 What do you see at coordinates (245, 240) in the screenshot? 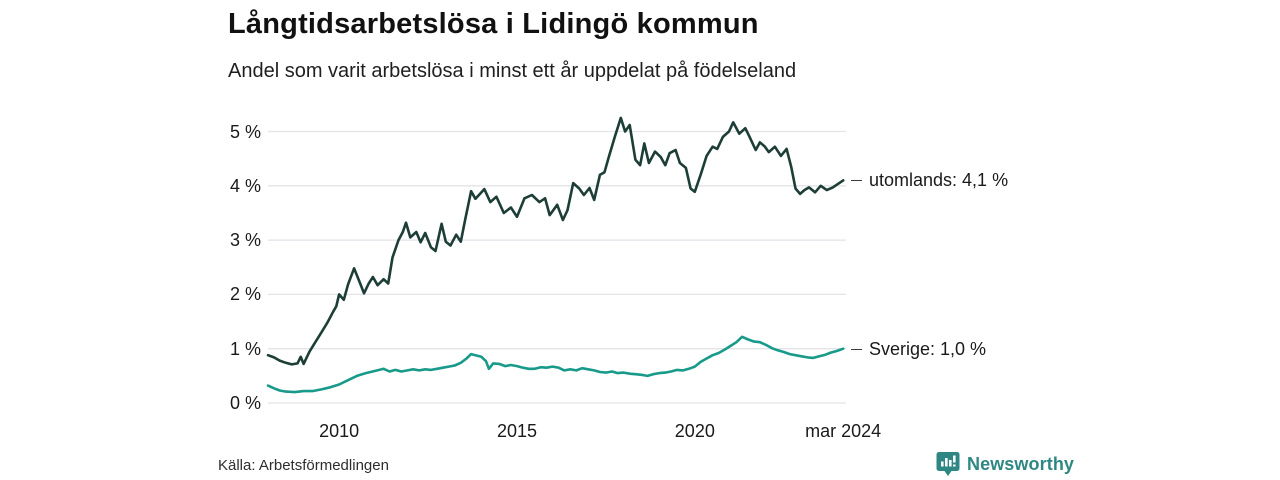
I see `y-axis-tick-label: 3 %` at bounding box center [245, 240].